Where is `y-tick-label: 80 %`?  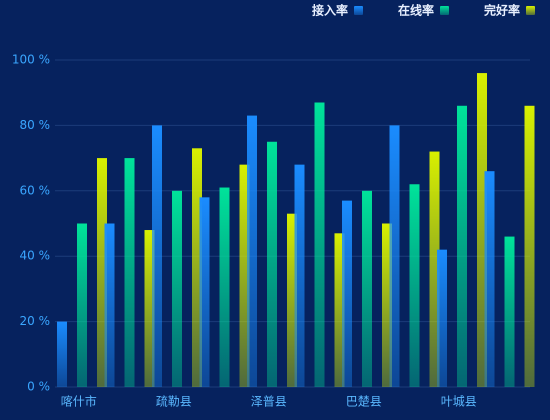
y-tick-label: 80 % is located at coordinates (35, 125).